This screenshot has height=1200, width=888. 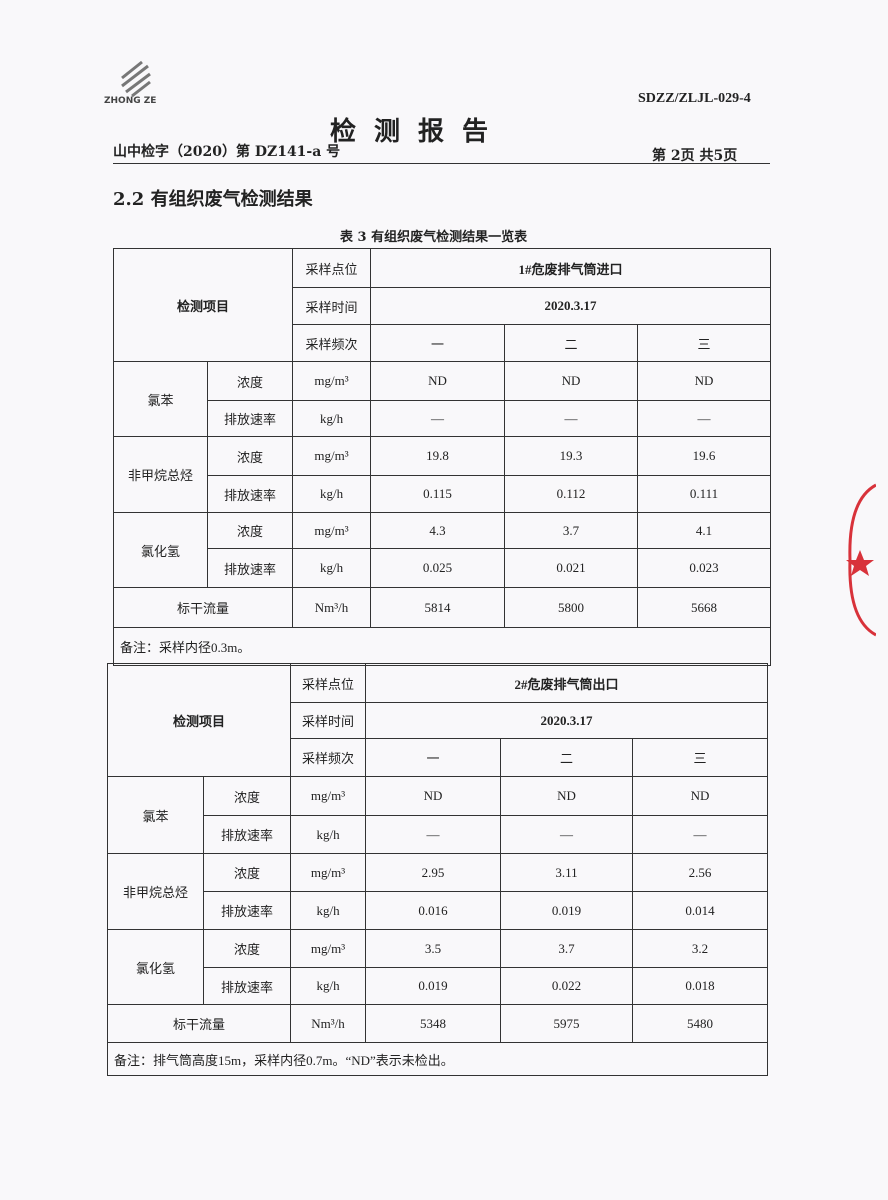 I want to click on zhongze-logo-icon, so click(x=136, y=79).